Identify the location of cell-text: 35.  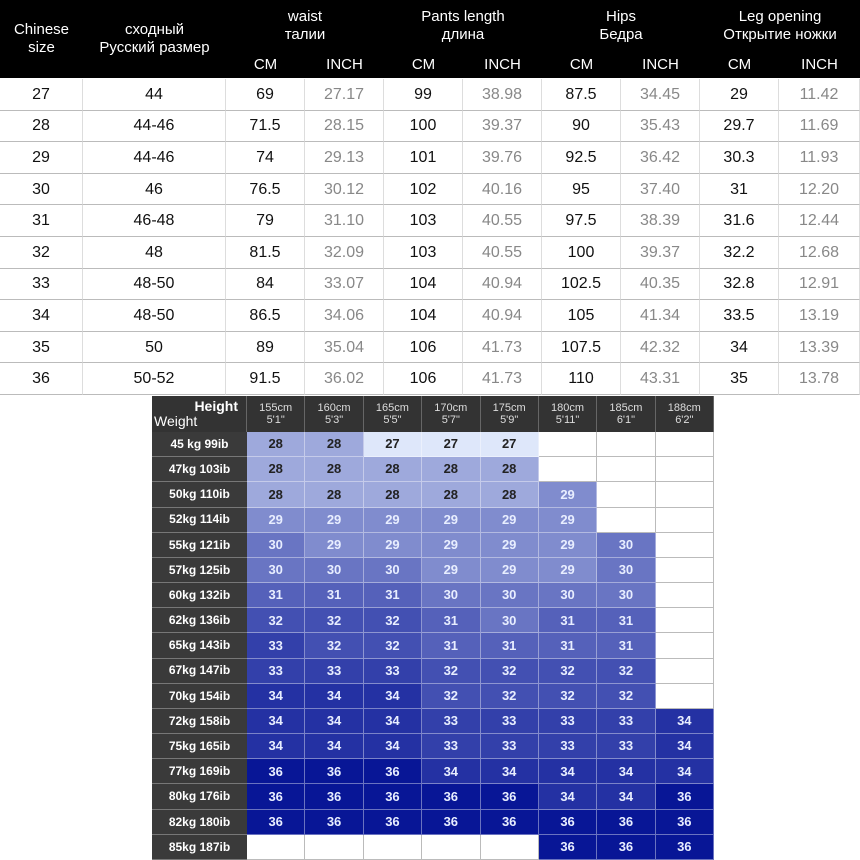
(739, 379).